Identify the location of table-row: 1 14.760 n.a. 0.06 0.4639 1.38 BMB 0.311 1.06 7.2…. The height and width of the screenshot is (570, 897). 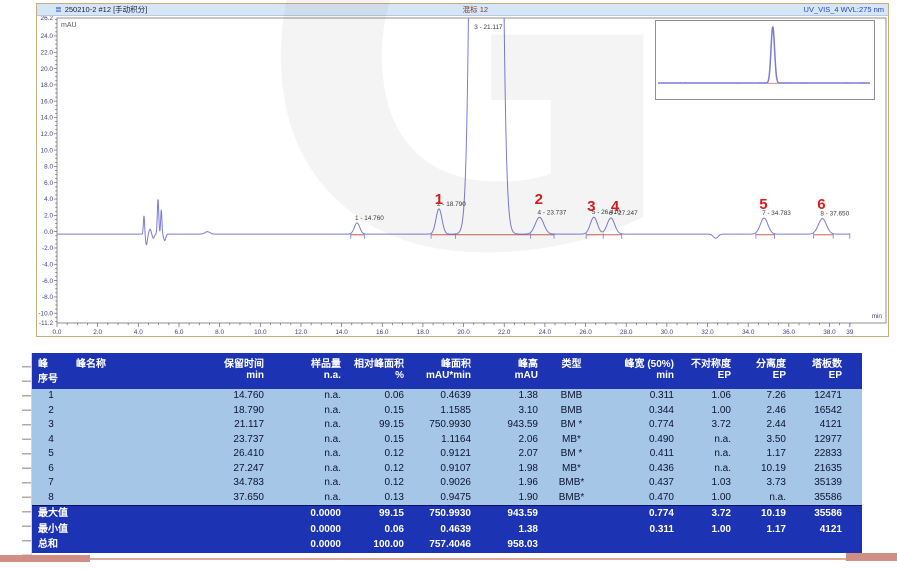
(447, 396).